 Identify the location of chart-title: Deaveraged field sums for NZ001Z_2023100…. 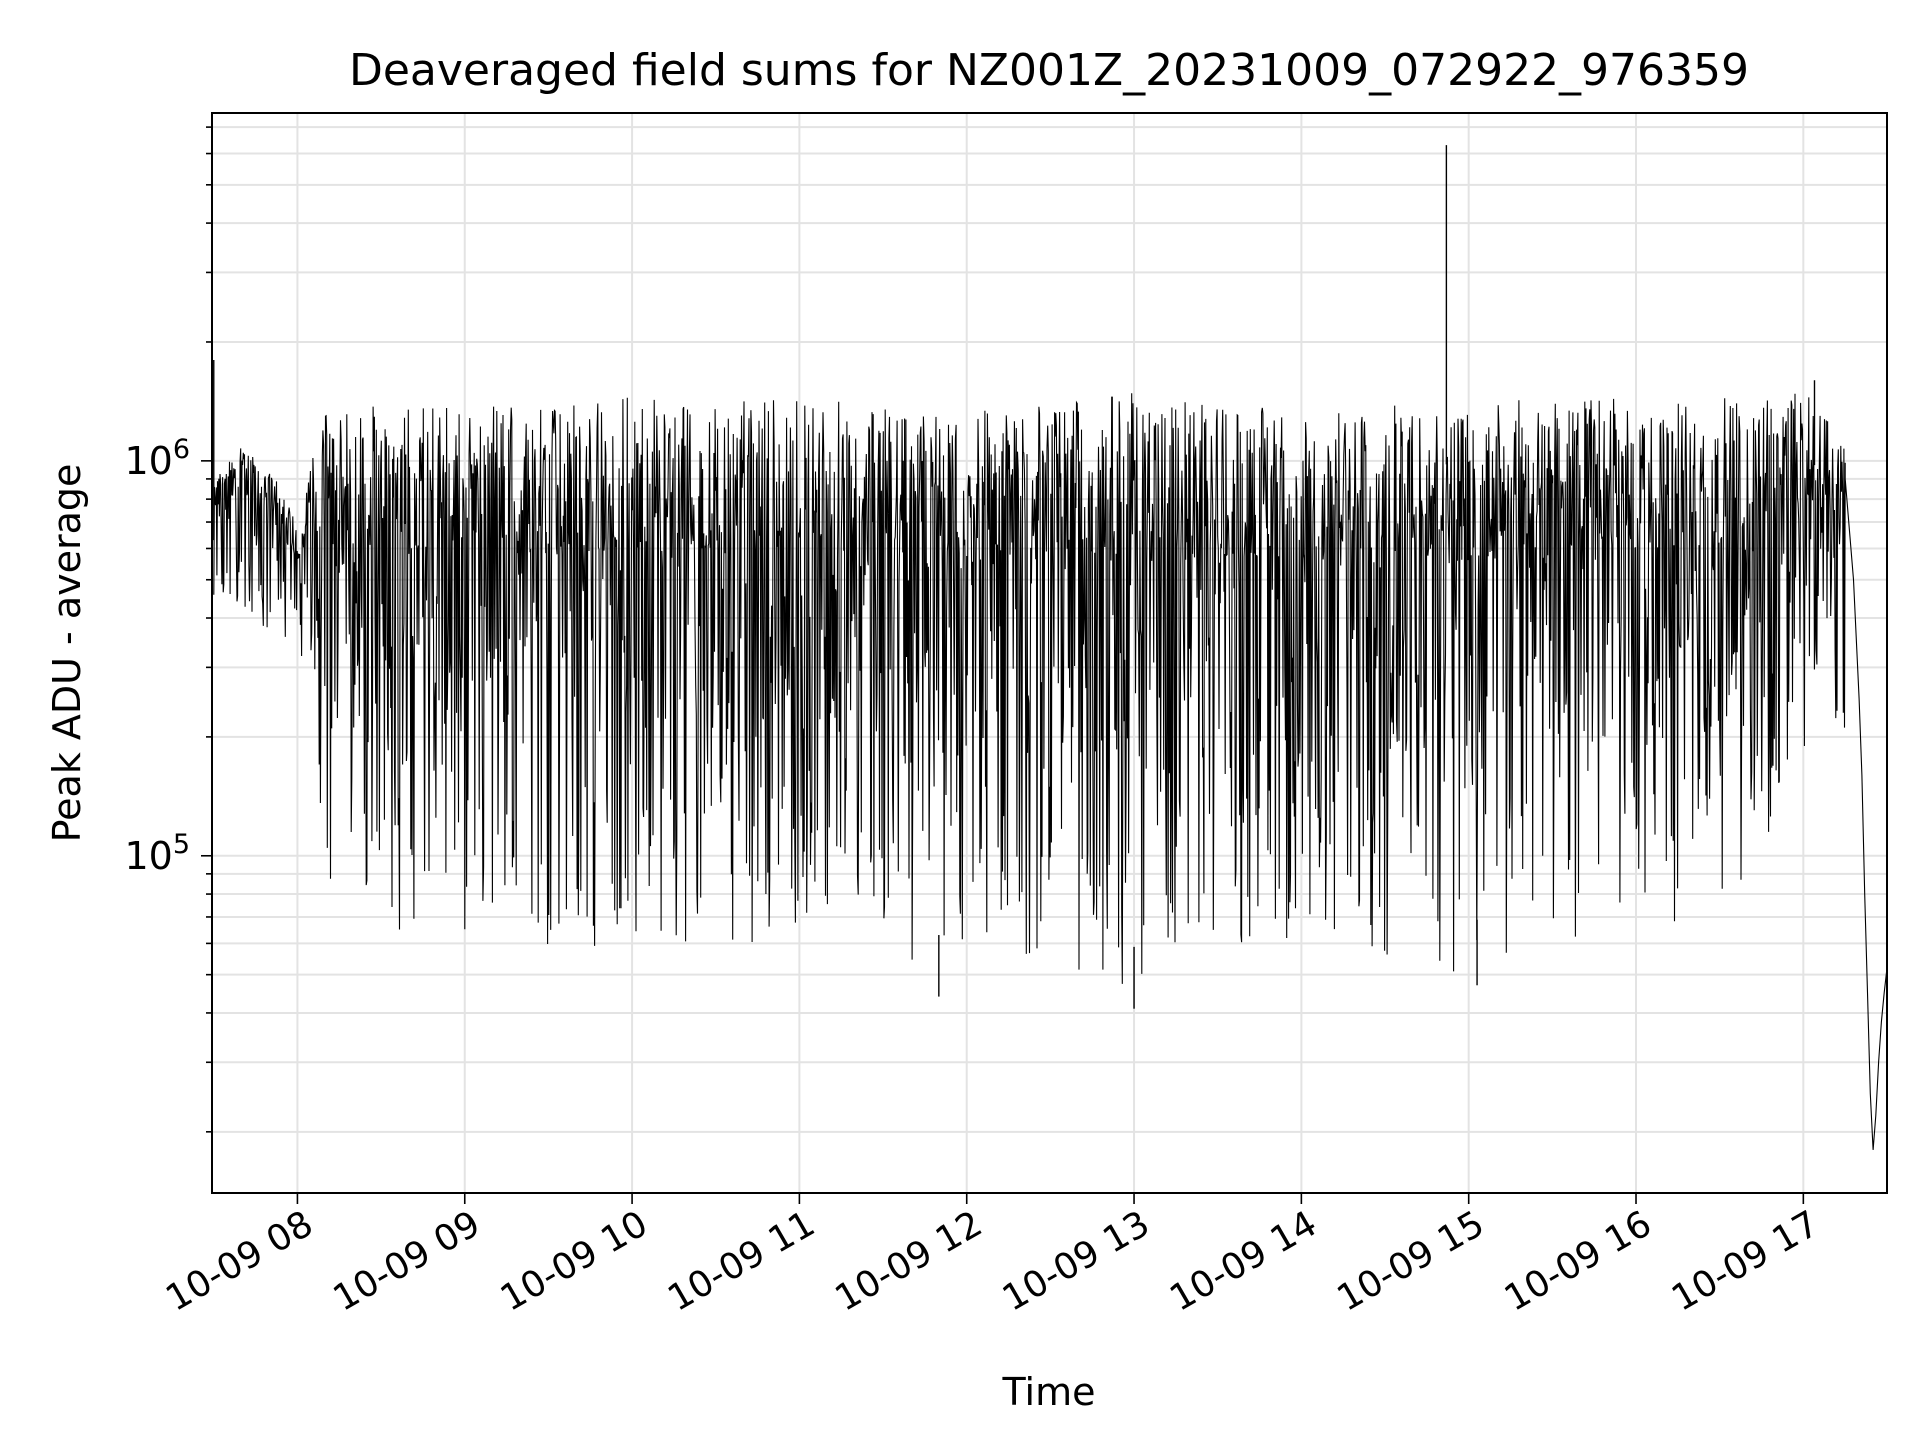
(1049, 70).